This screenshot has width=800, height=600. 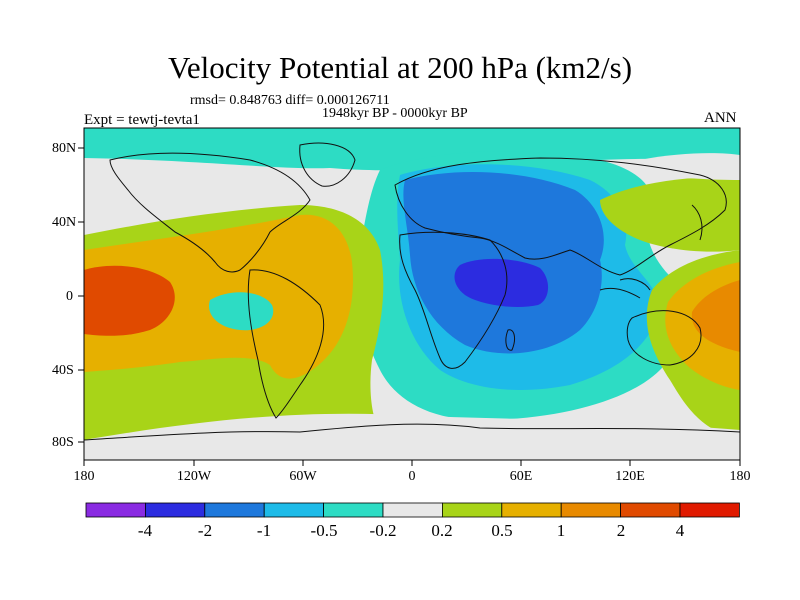 What do you see at coordinates (720, 118) in the screenshot?
I see `season-label: ANN` at bounding box center [720, 118].